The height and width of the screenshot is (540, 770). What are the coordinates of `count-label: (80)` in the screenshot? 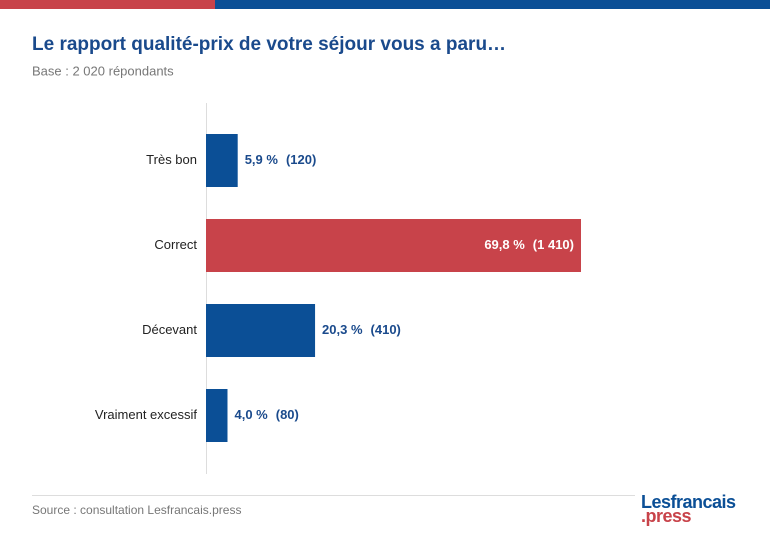 It's located at (287, 414).